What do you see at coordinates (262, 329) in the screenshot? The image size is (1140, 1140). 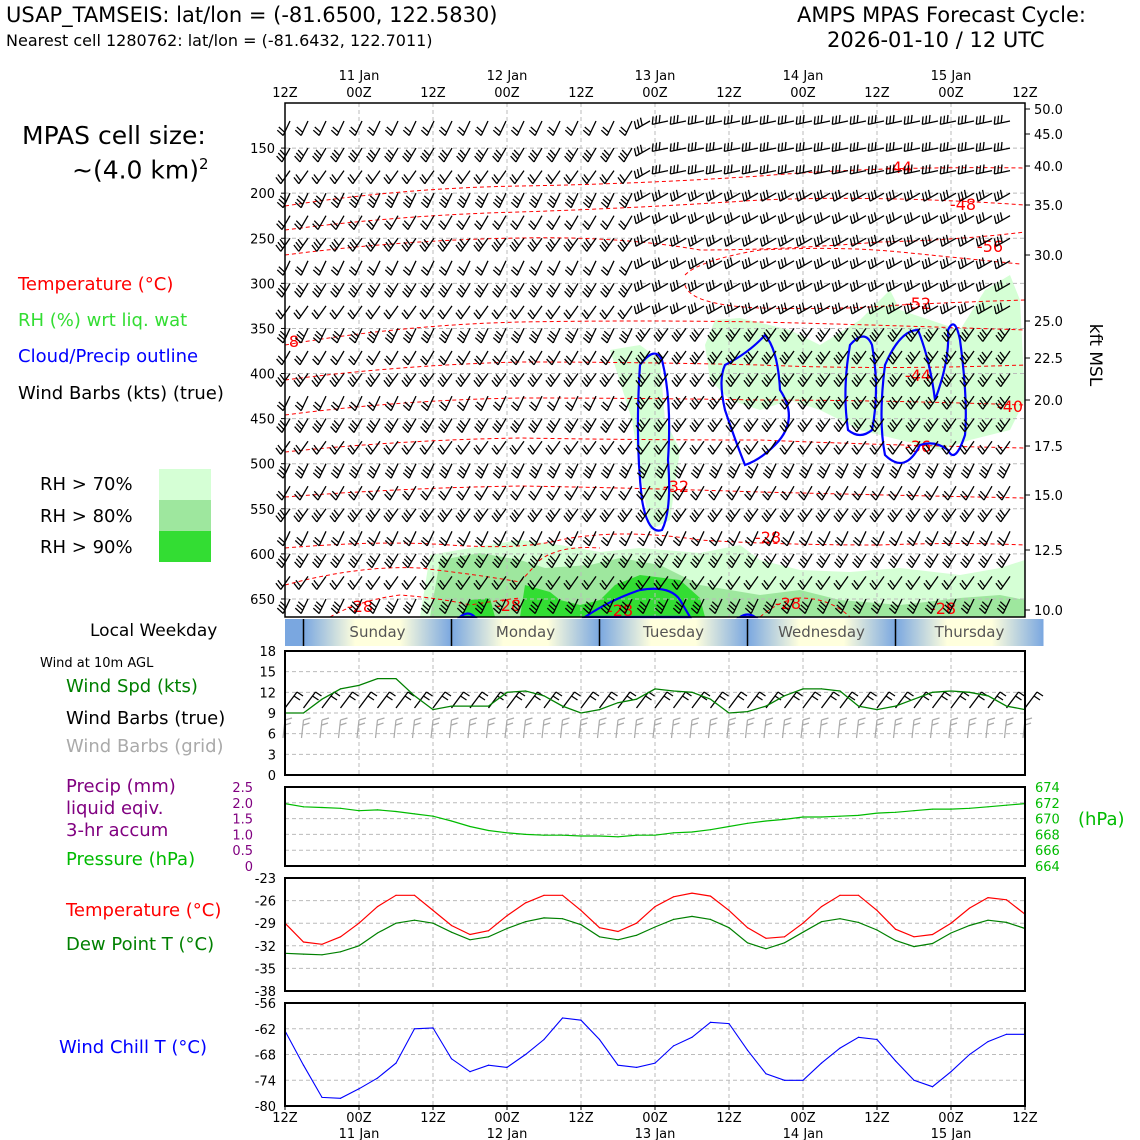 I see `pressure-tick-label: 350` at bounding box center [262, 329].